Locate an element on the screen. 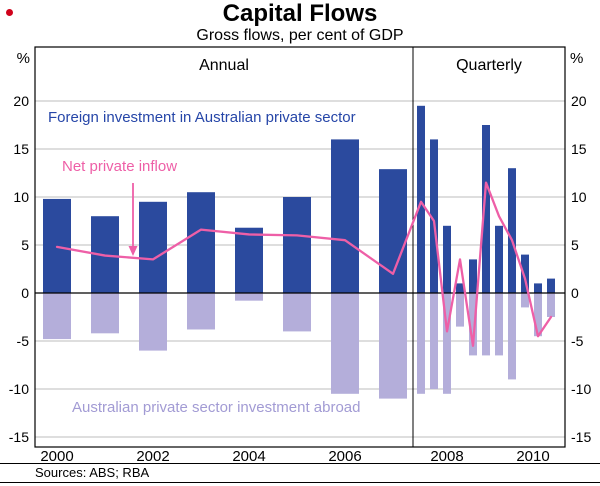 This screenshot has width=600, height=486. y-tick-left: 10 is located at coordinates (21, 197).